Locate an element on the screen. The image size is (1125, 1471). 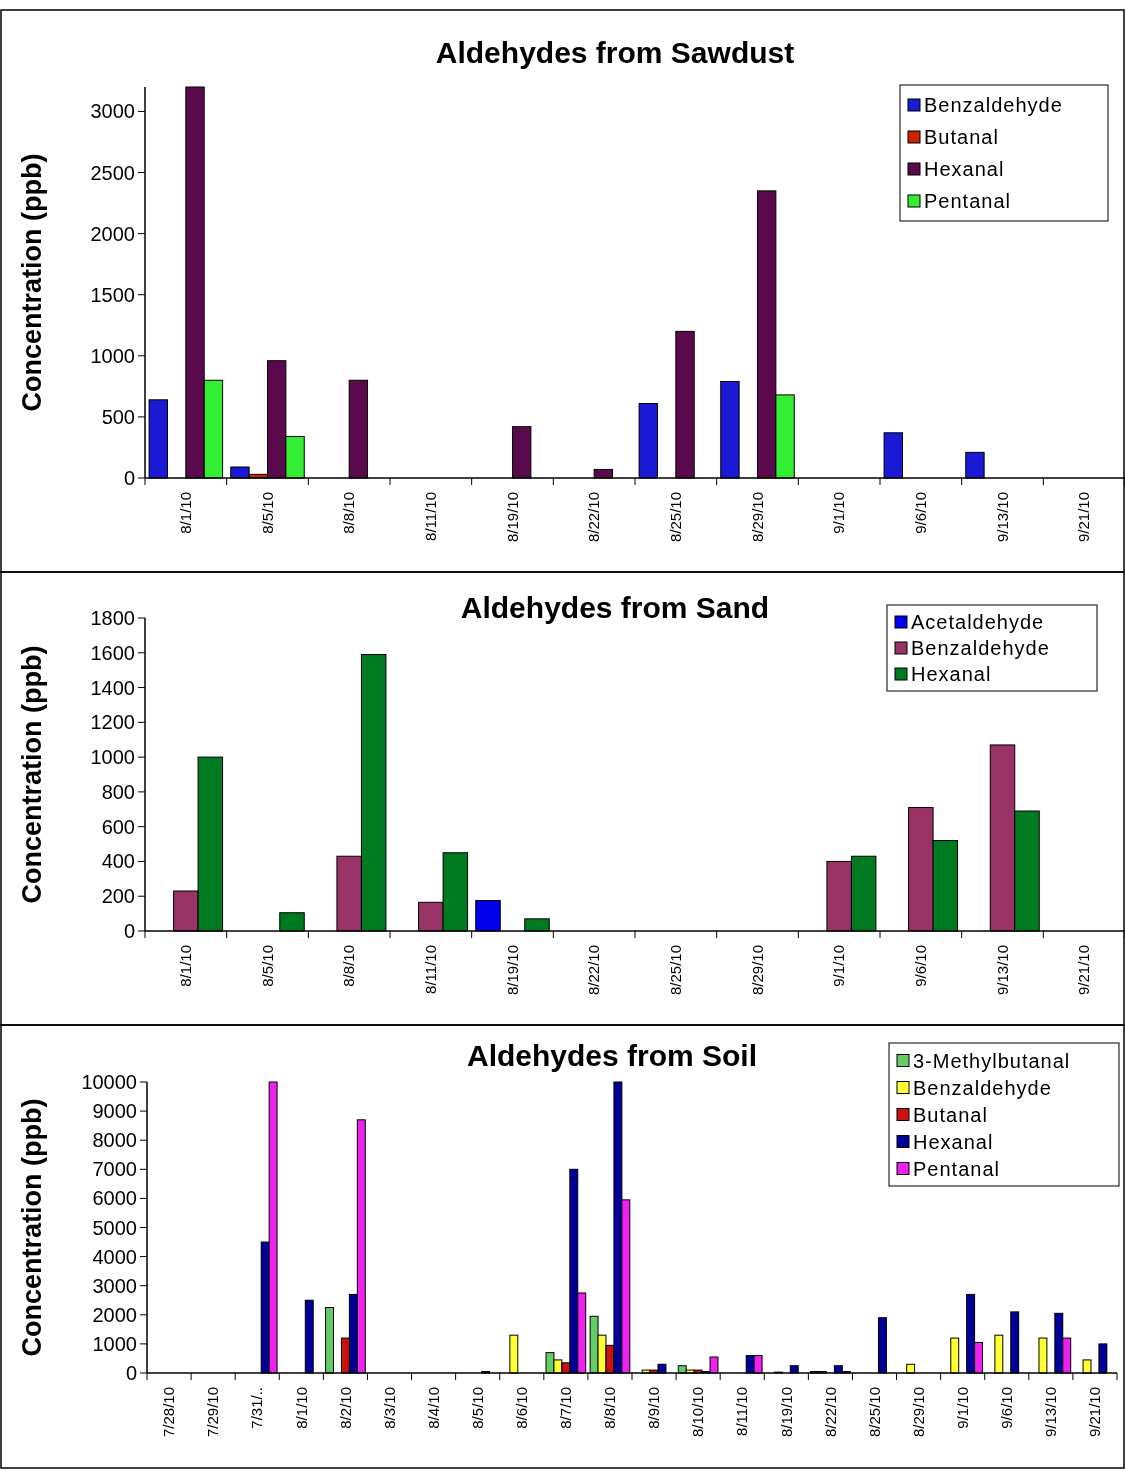
chart-title: Aldehydes from Sand is located at coordinates (615, 607).